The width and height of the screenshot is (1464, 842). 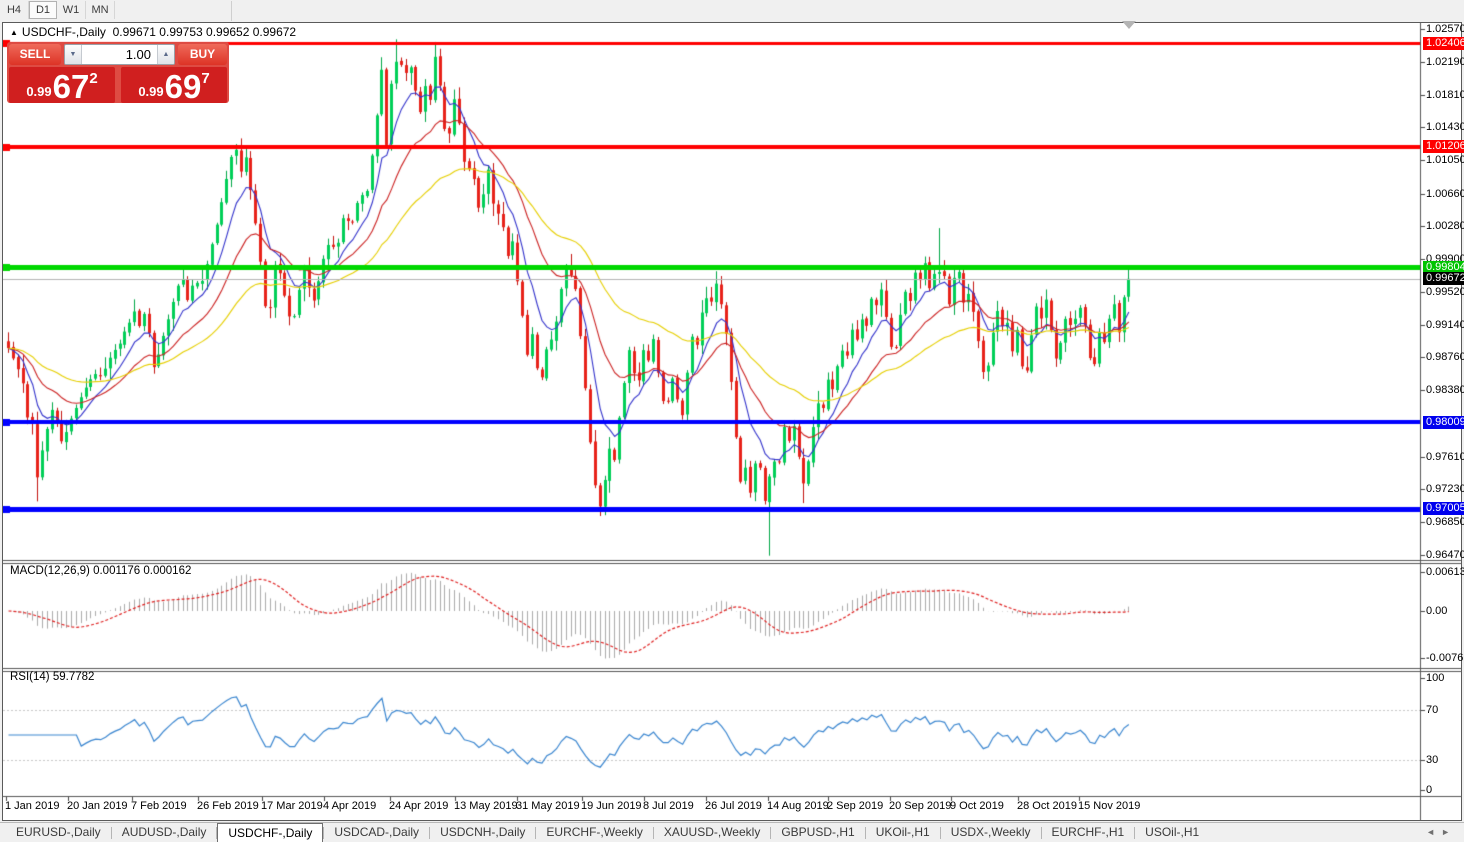 What do you see at coordinates (1445, 226) in the screenshot?
I see `price-tick-label: 1.00280` at bounding box center [1445, 226].